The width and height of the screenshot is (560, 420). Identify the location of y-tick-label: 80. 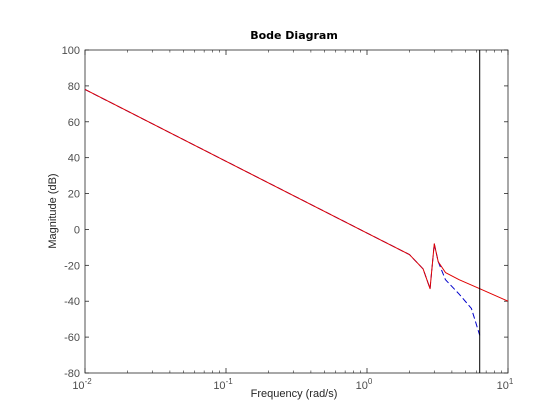
(74, 87).